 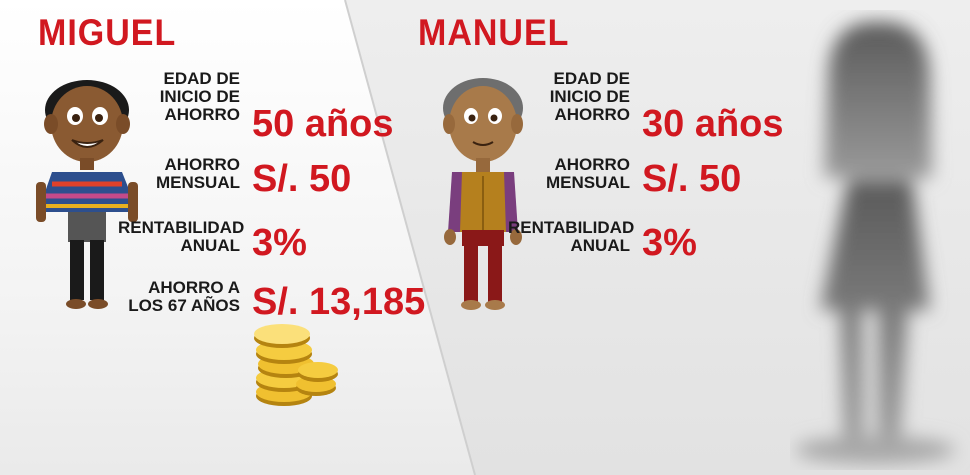 What do you see at coordinates (181, 236) in the screenshot?
I see `miguel-label-return: RENTABILIDAD ANUAL` at bounding box center [181, 236].